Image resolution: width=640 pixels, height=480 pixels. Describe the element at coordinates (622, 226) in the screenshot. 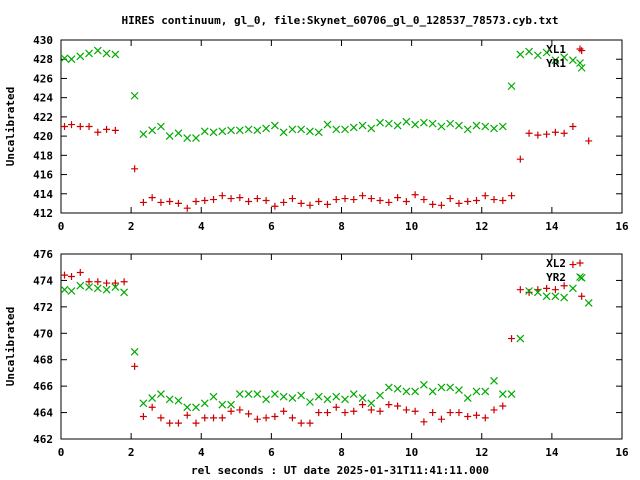

I see `x-tick-label: 16` at that location.